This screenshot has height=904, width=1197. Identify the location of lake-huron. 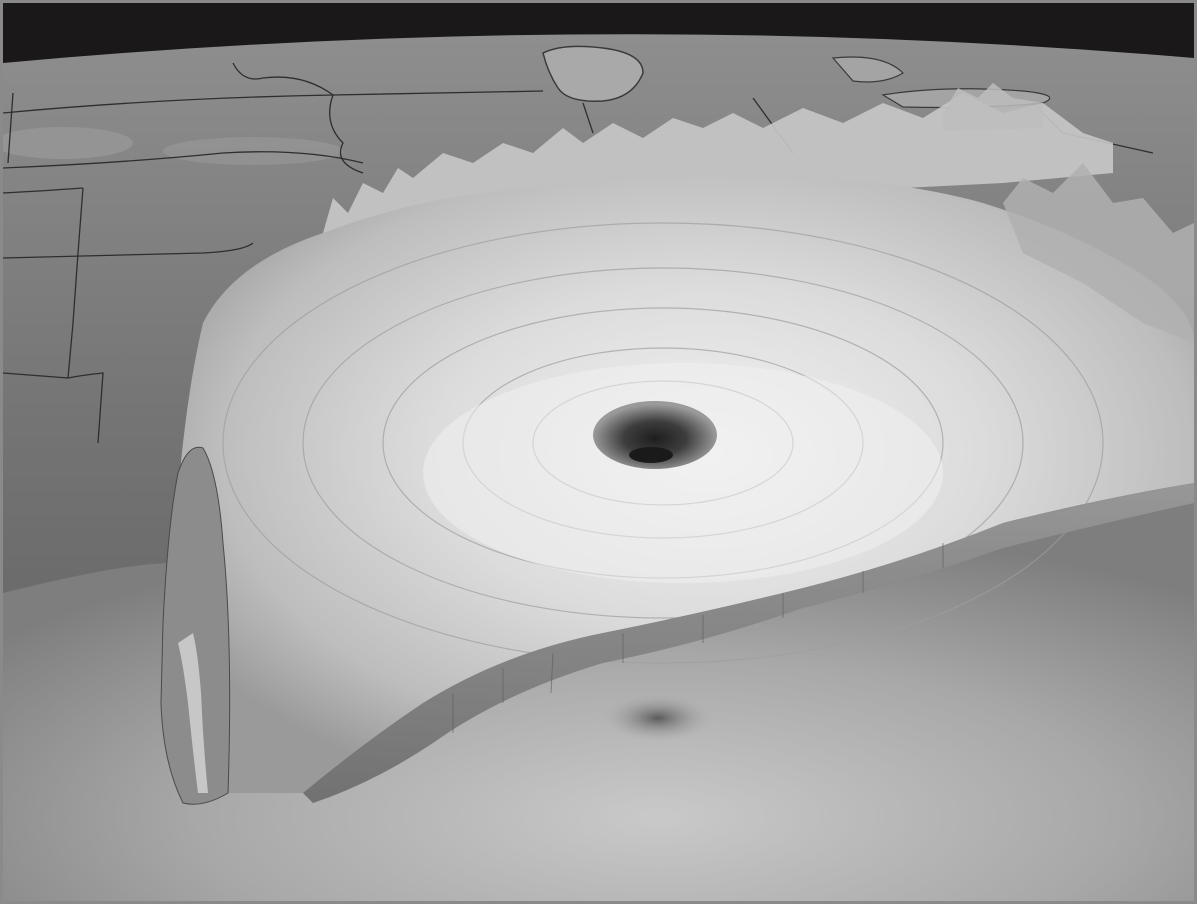
(867, 69).